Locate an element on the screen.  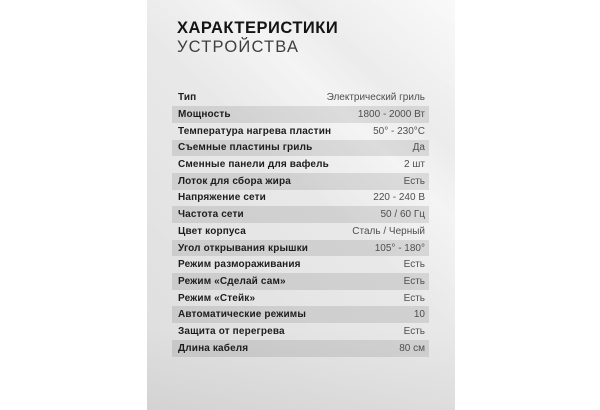
spec-value: 2 шт is located at coordinates (414, 165).